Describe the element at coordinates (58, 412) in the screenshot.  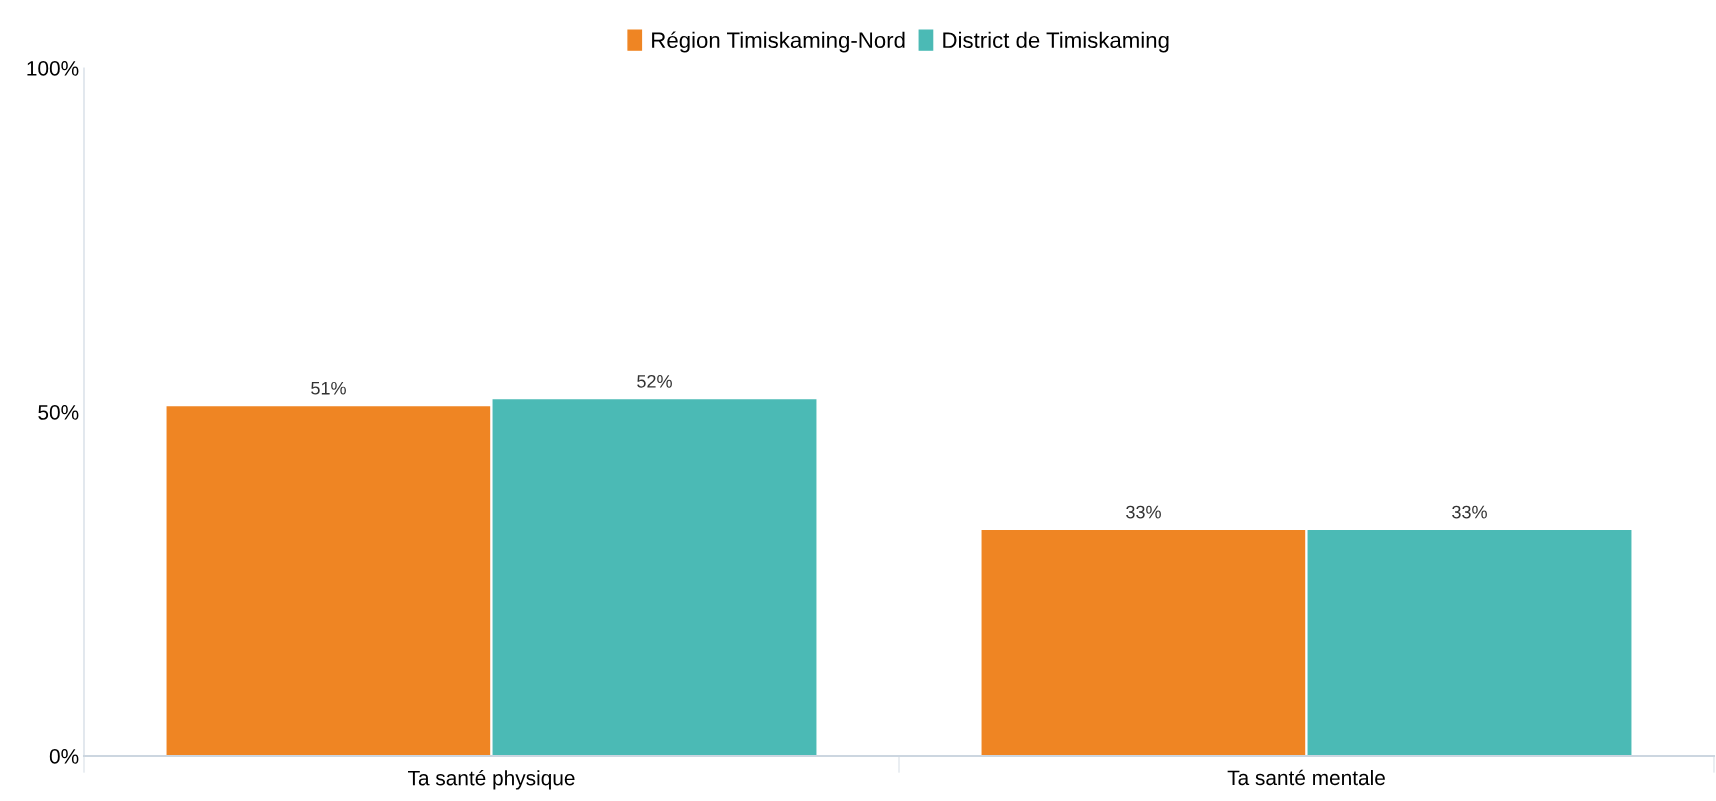
I see `y-tick-label: 50%` at that location.